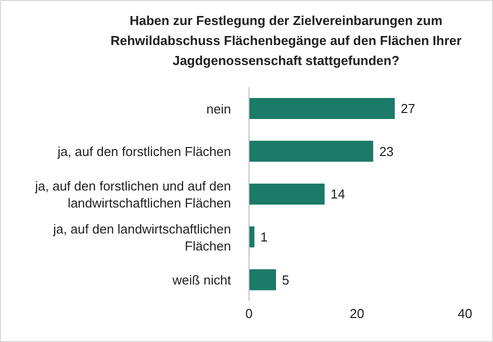 The image size is (493, 342). What do you see at coordinates (465, 314) in the screenshot?
I see `x-tick-label: 40` at bounding box center [465, 314].